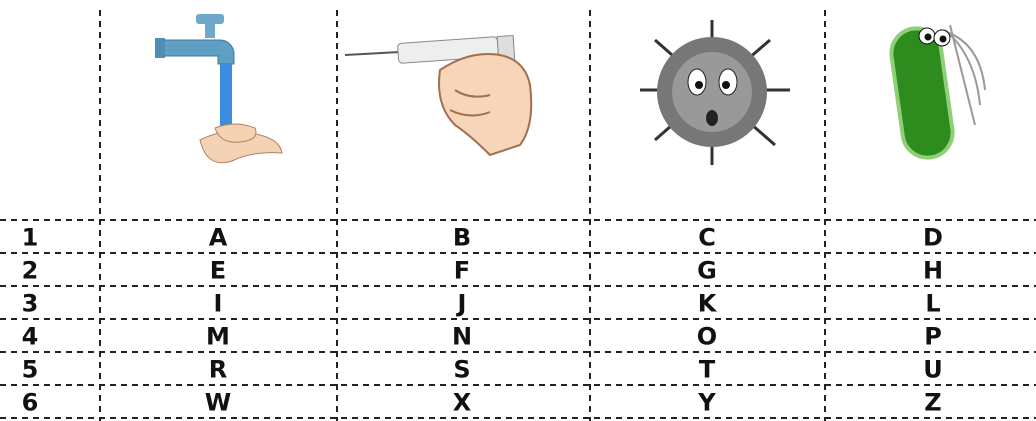 Image resolution: width=1036 pixels, height=421 pixels. Describe the element at coordinates (30, 403) in the screenshot. I see `row-number: 6` at that location.